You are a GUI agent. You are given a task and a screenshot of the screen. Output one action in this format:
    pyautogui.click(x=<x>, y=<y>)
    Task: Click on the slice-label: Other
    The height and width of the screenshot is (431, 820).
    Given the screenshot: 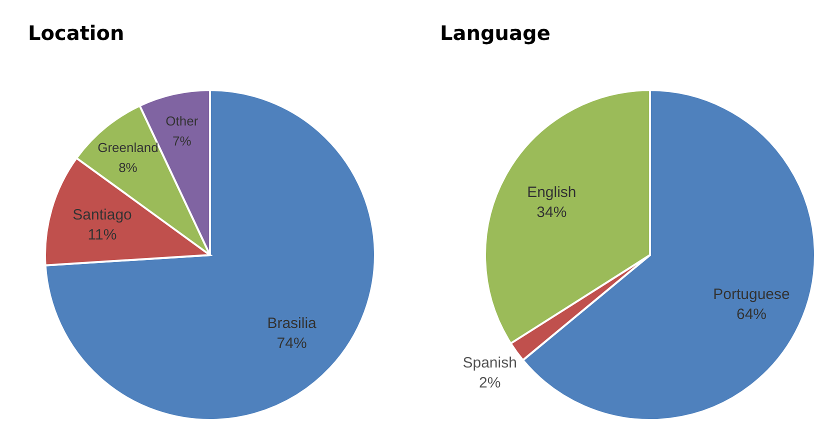 What is the action you would take?
    pyautogui.click(x=182, y=120)
    